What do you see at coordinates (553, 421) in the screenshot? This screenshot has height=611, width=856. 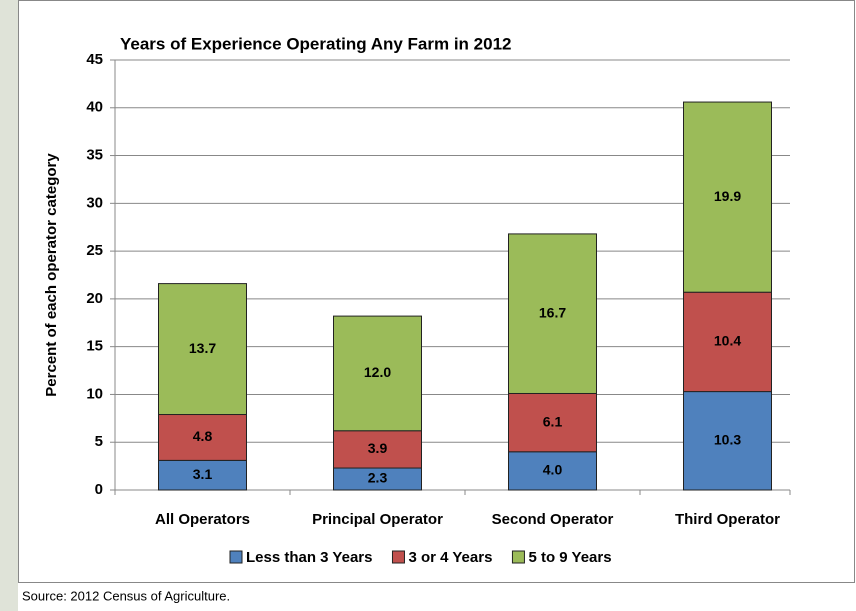 I see `data-label: 6.1` at bounding box center [553, 421].